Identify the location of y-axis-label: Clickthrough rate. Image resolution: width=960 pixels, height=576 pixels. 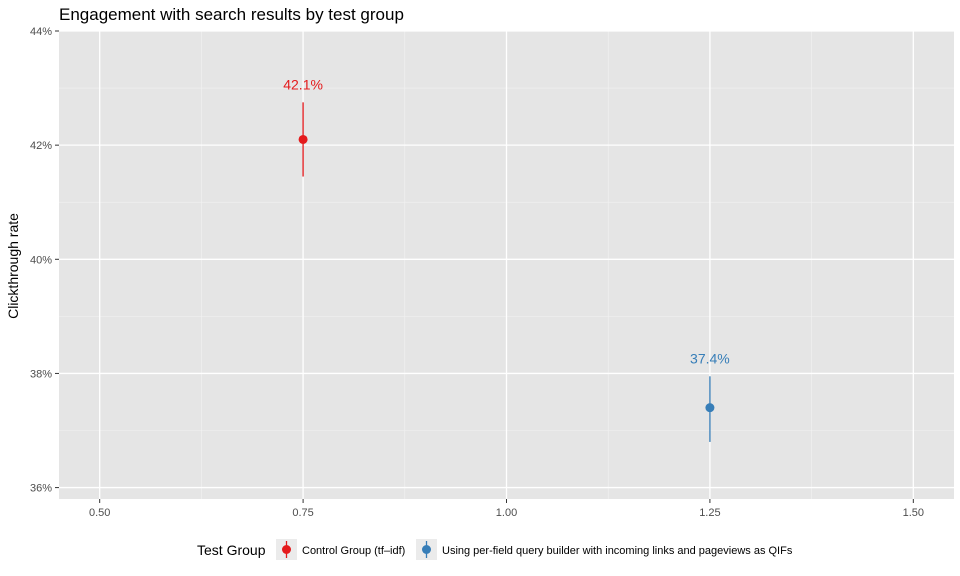
(13, 266).